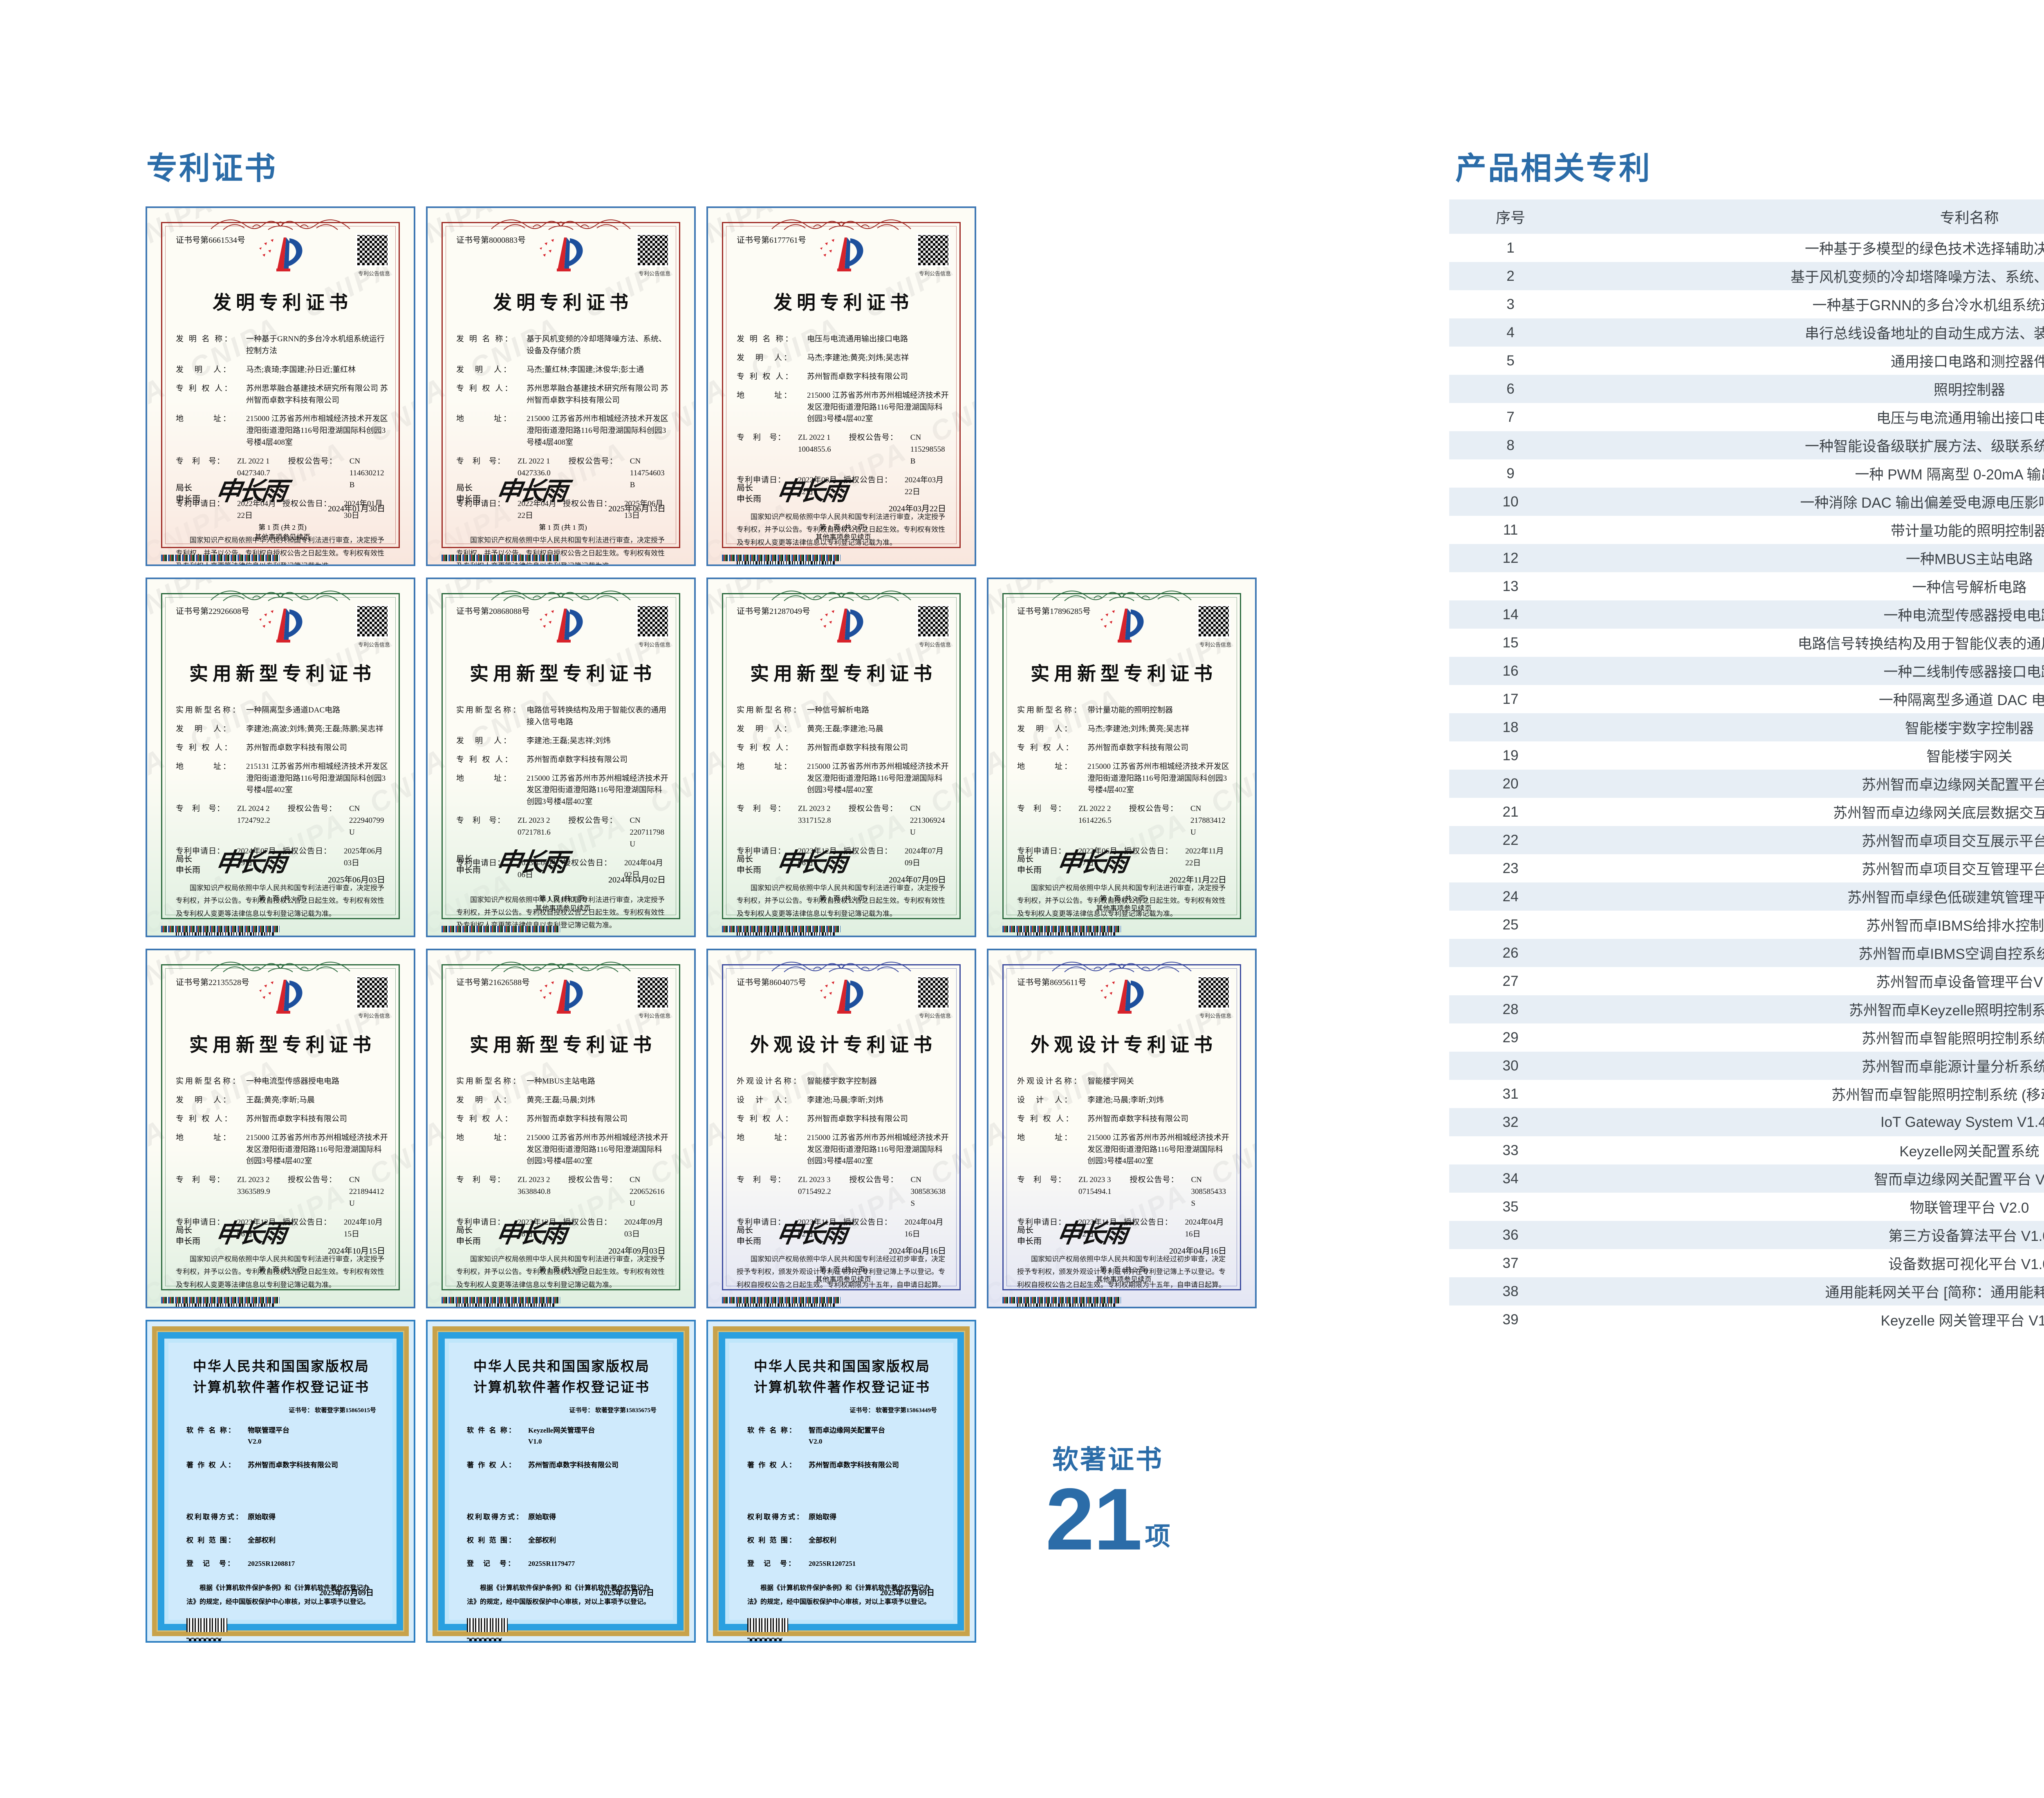 Image resolution: width=2044 pixels, height=1798 pixels. I want to click on table-row: 12 一种MBUS主站电路 实用新型, so click(1747, 558).